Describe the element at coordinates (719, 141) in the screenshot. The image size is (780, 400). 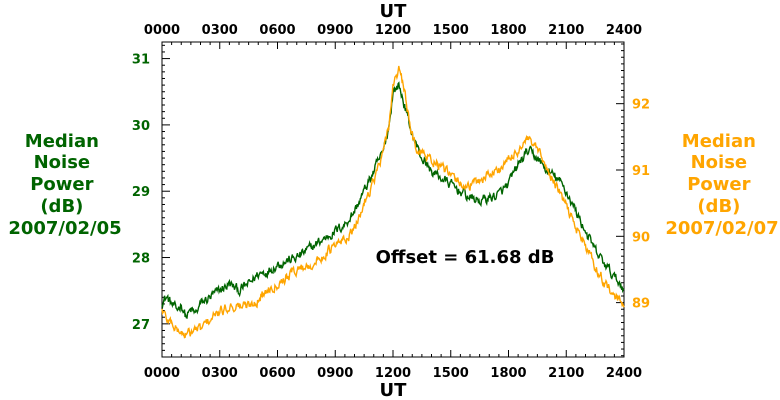
I see `right-axis-title-line: Median` at that location.